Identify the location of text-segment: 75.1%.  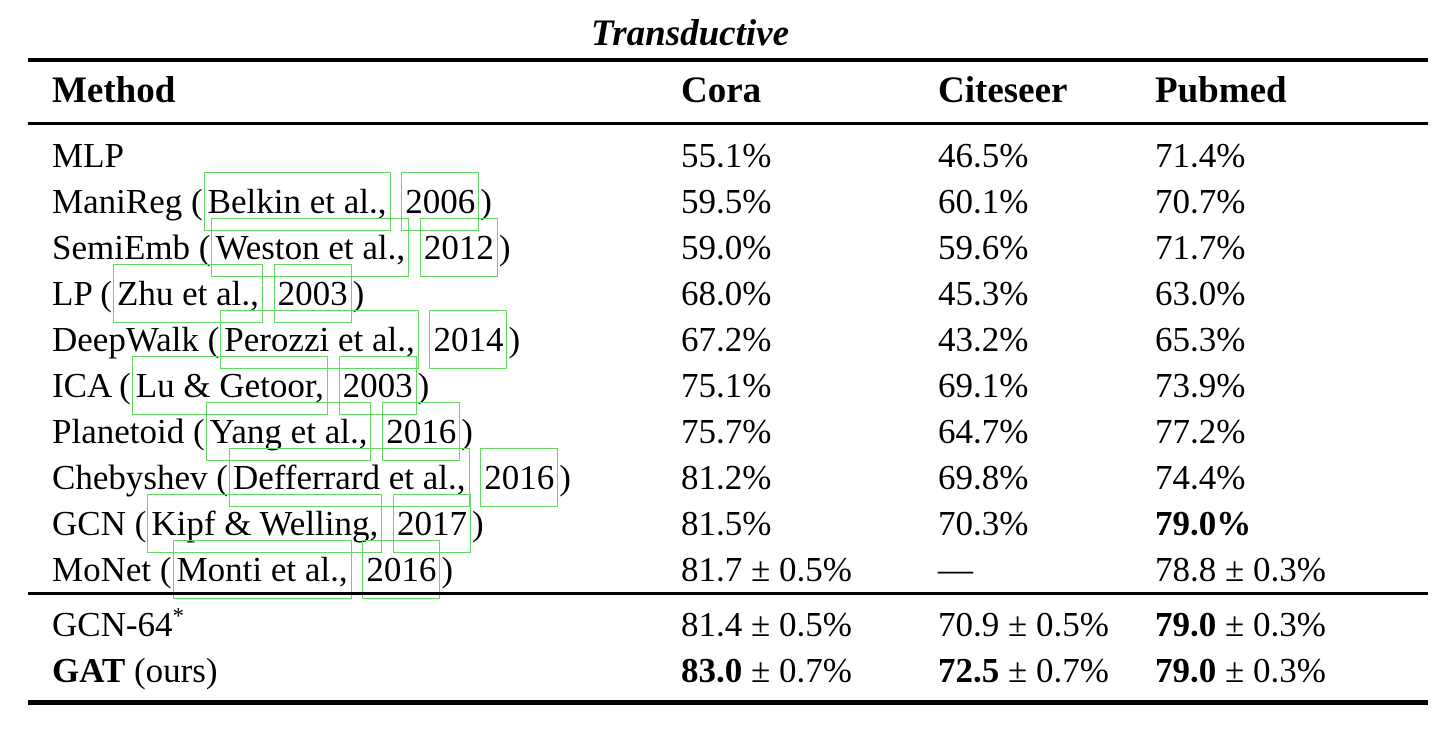
(726, 385).